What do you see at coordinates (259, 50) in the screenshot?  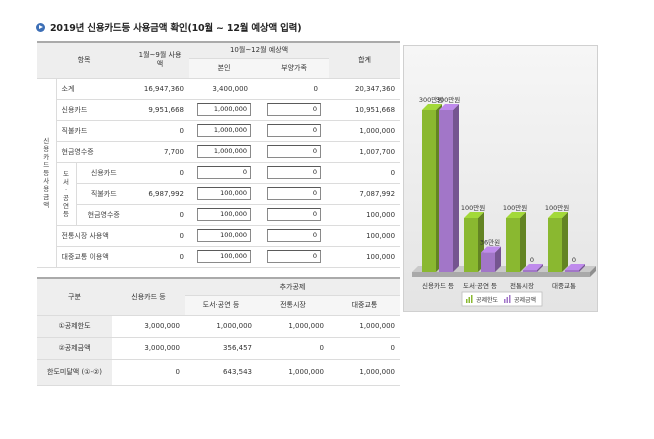 I see `oct-dec-header: 10월~12월 예상액` at bounding box center [259, 50].